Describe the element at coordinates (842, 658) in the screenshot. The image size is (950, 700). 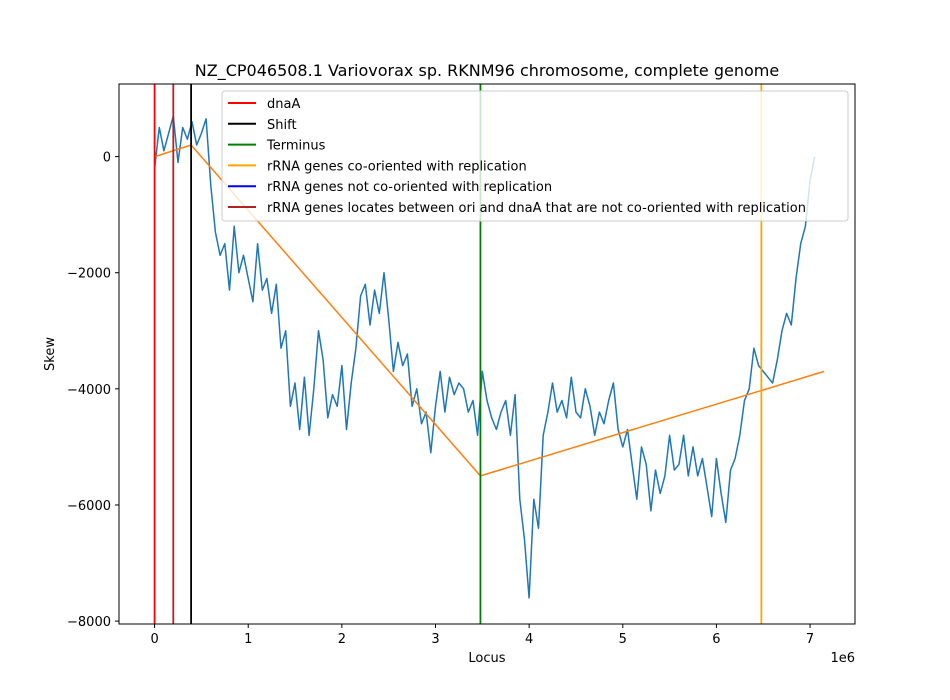
I see `x-axis-offset-label: 1e6` at that location.